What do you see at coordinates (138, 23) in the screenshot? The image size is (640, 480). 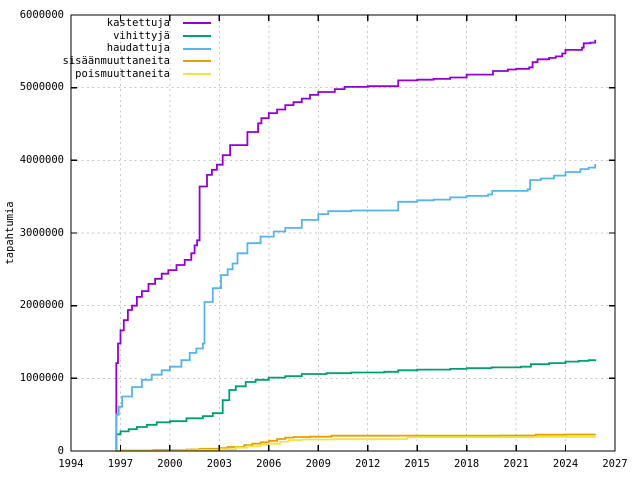 I see `legend-label: kastettuja` at bounding box center [138, 23].